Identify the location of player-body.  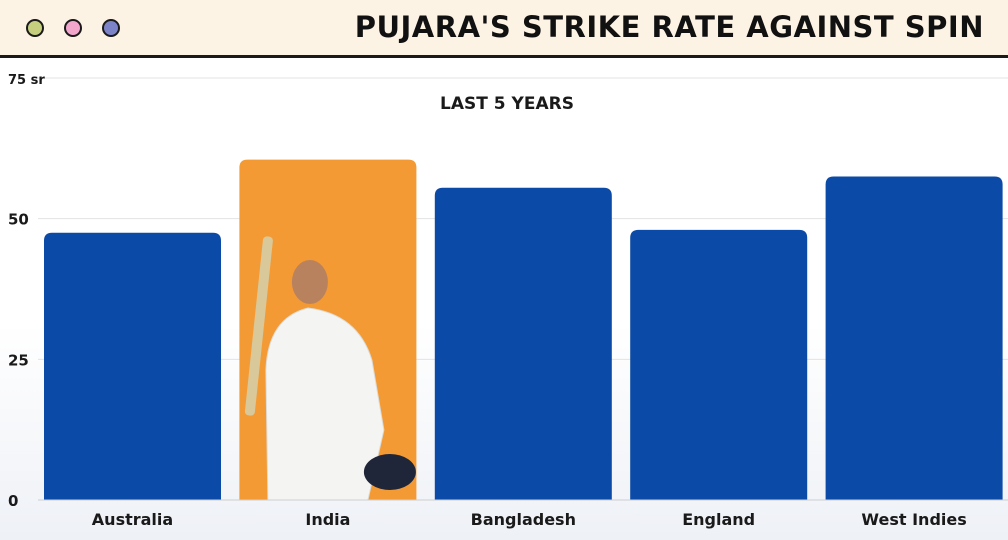
(325, 404).